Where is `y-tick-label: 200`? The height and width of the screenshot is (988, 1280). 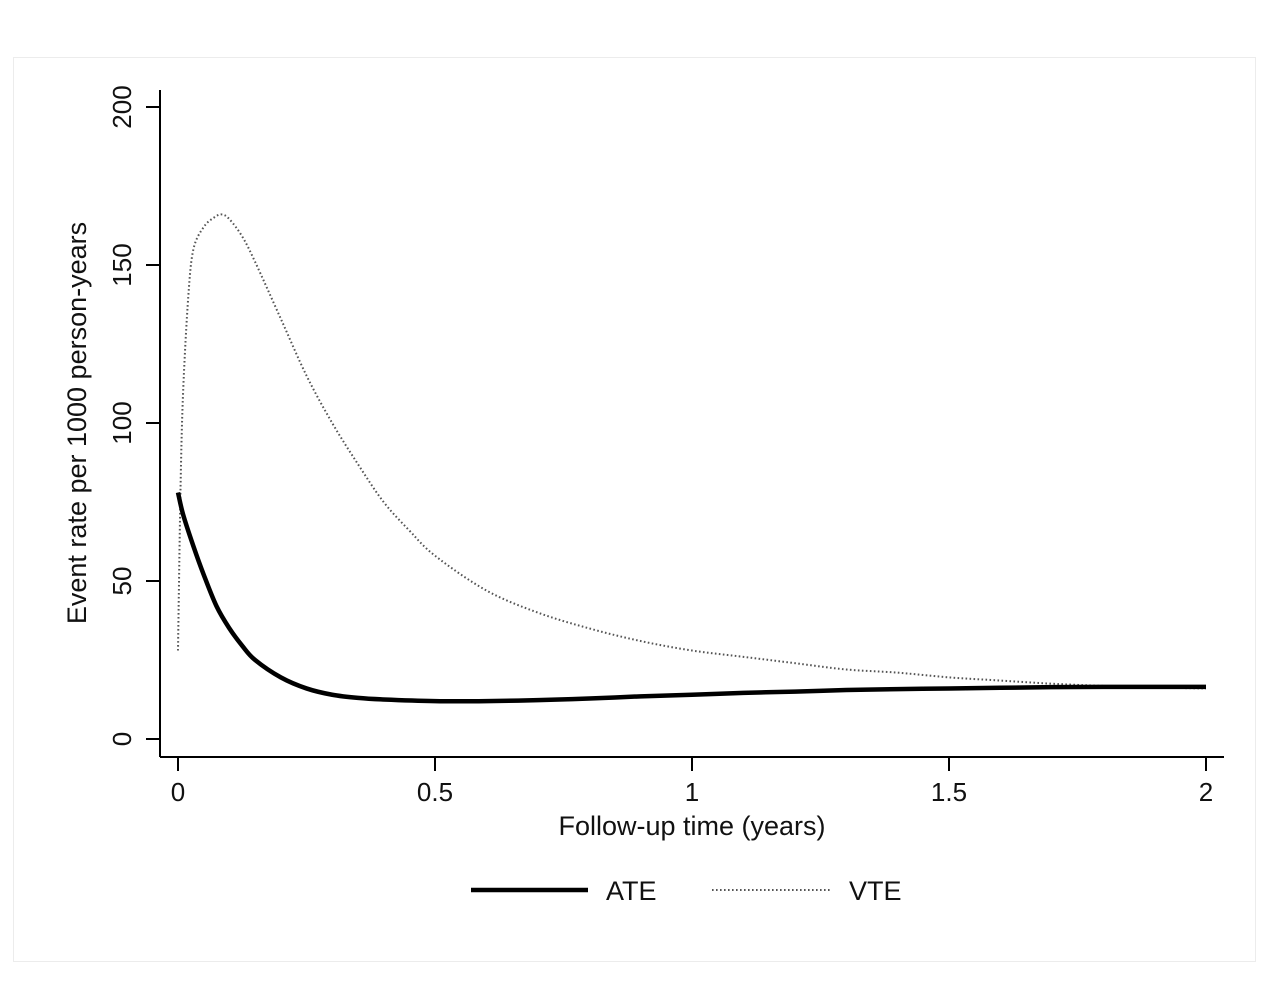
y-tick-label: 200 is located at coordinates (122, 106).